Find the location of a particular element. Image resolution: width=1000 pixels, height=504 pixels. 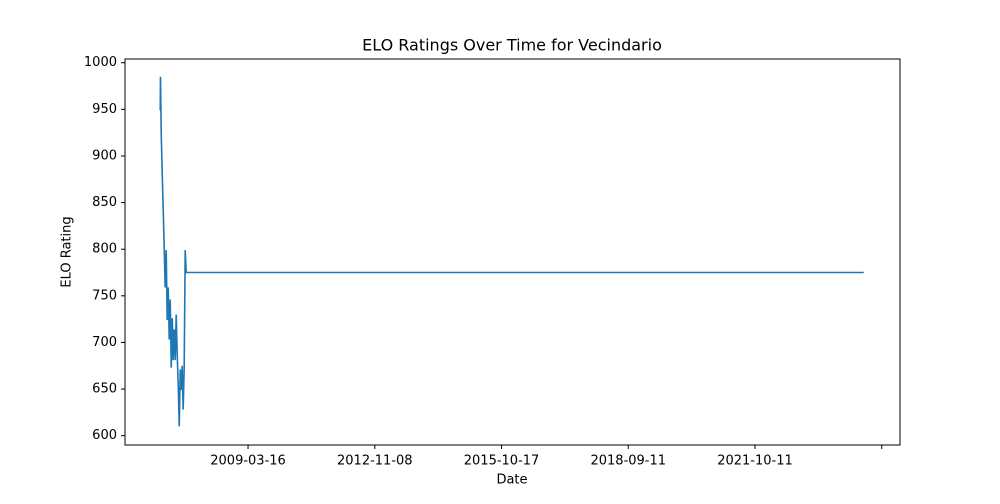

y-tick-label: 750 is located at coordinates (104, 295).